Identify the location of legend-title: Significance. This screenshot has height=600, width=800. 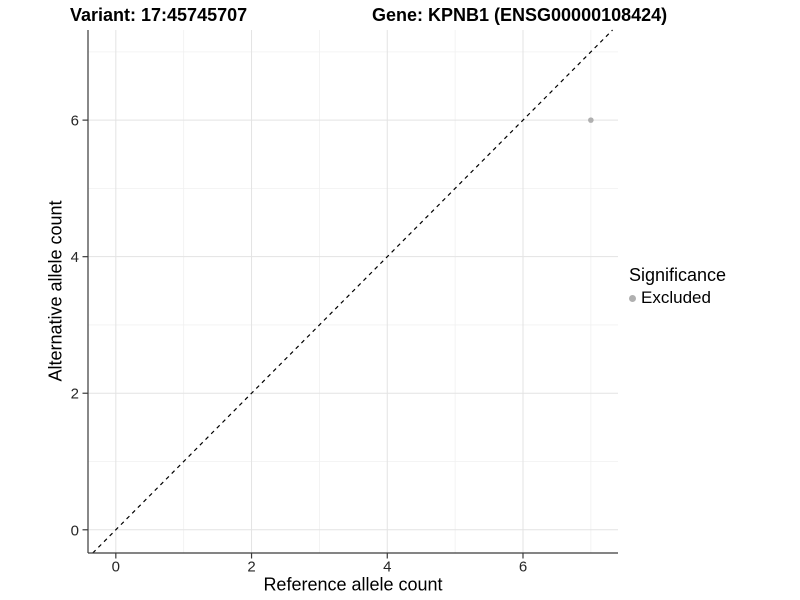
(678, 275).